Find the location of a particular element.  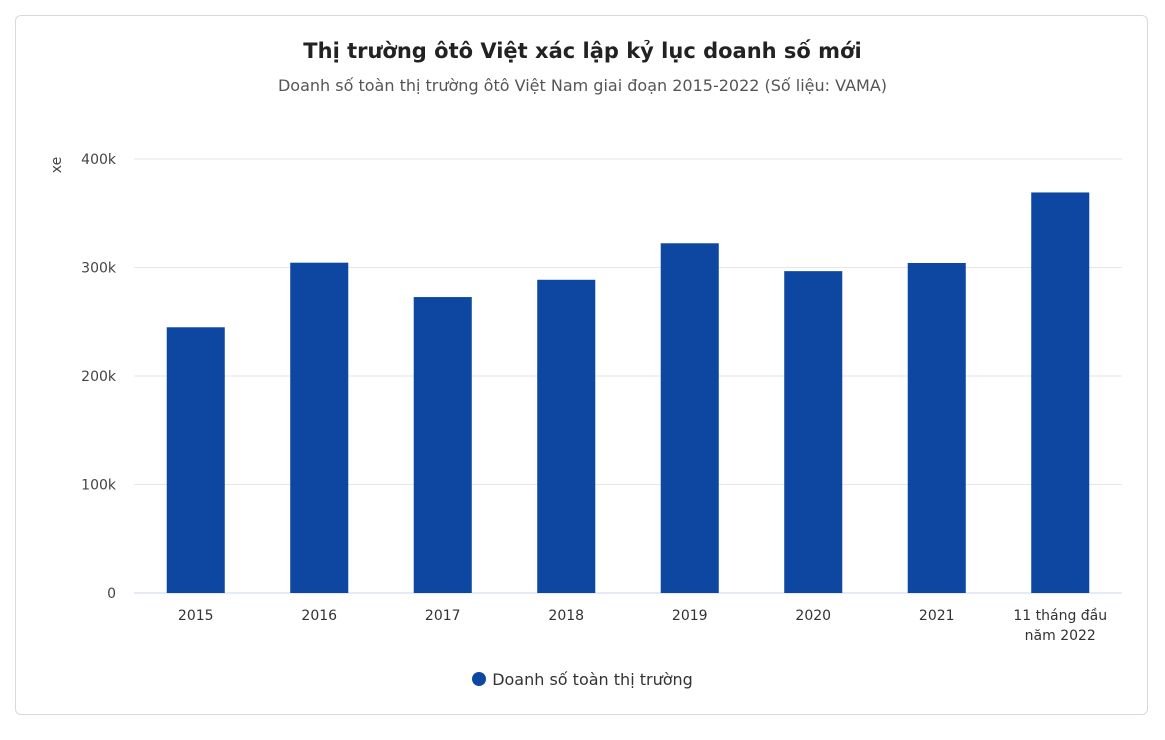

x-tick-label: 2018 is located at coordinates (566, 616).